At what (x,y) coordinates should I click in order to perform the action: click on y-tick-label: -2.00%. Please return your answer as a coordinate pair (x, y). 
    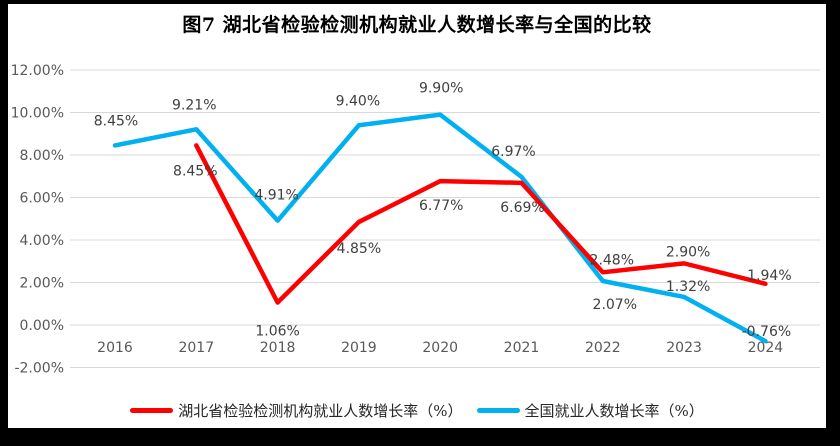
    Looking at the image, I should click on (39, 369).